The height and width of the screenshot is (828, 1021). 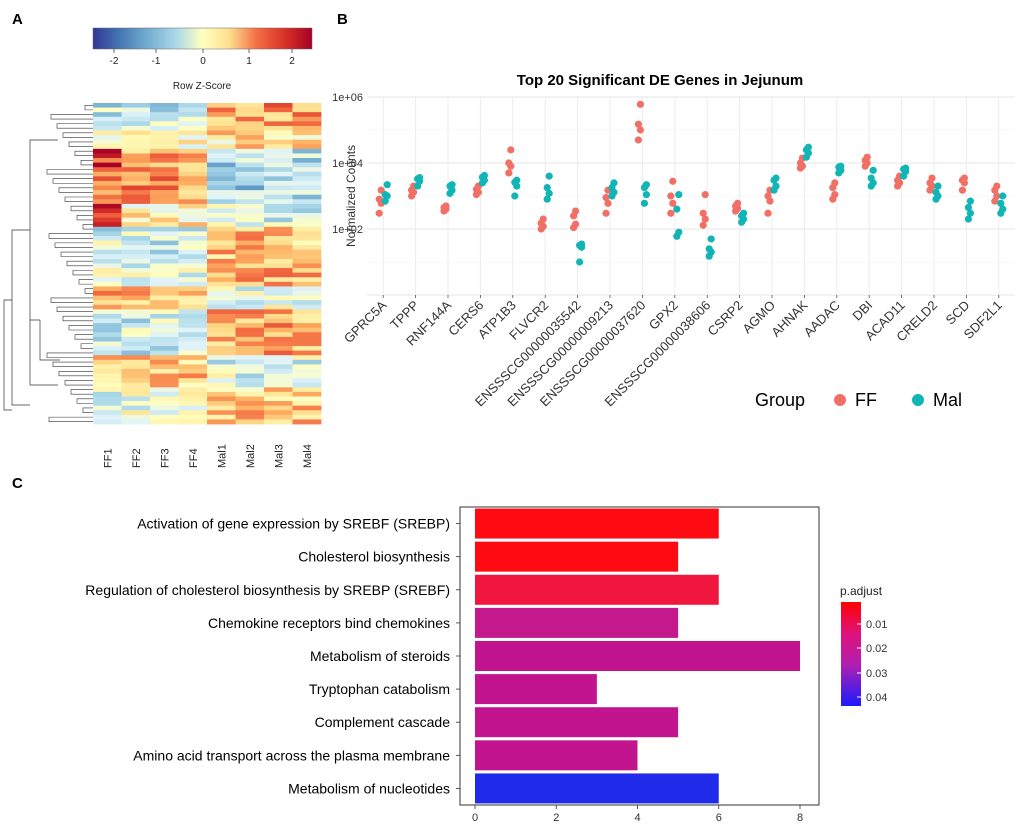 I want to click on scatter-ytick-label: 1e+02, so click(x=347, y=230).